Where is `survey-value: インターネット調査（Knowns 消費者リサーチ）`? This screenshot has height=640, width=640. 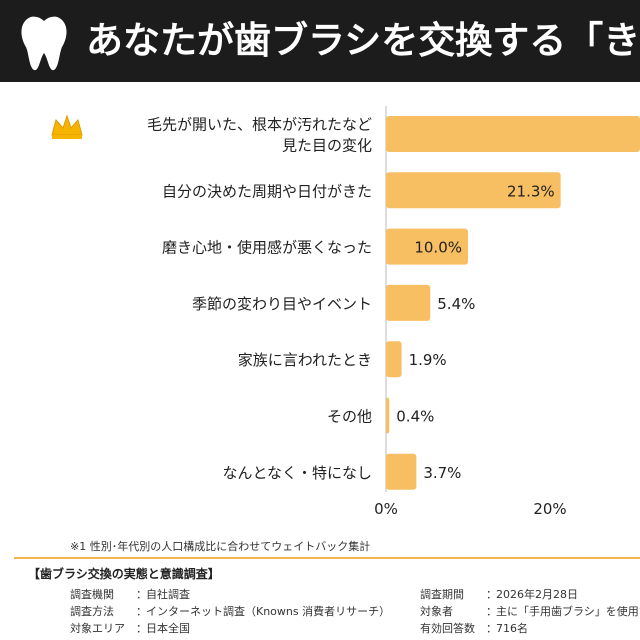 survey-value: インターネット調査（Knowns 消費者リサーチ） is located at coordinates (268, 611).